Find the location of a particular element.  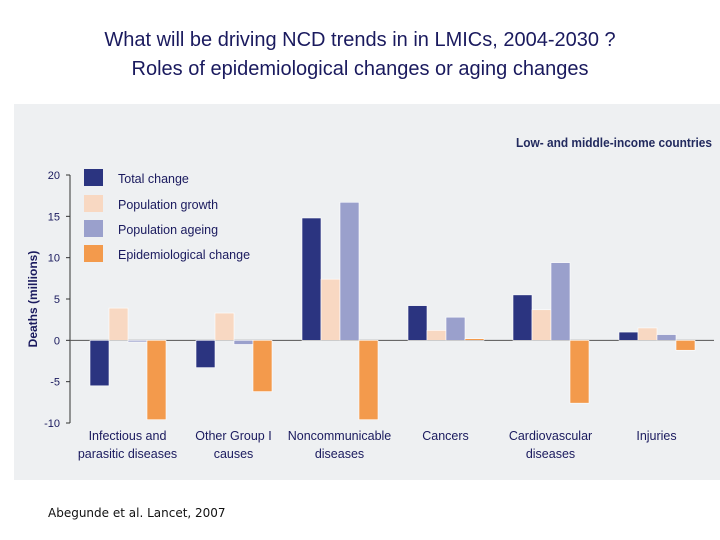

category-label: Cardiovascular is located at coordinates (550, 436).